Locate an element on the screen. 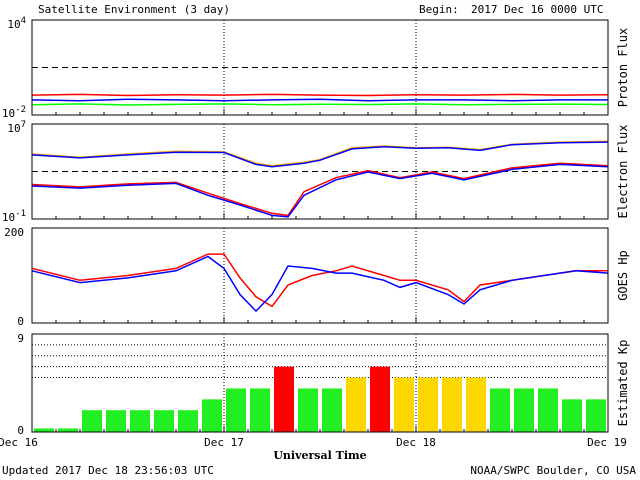  goes-hp-series-blue is located at coordinates (320, 284).